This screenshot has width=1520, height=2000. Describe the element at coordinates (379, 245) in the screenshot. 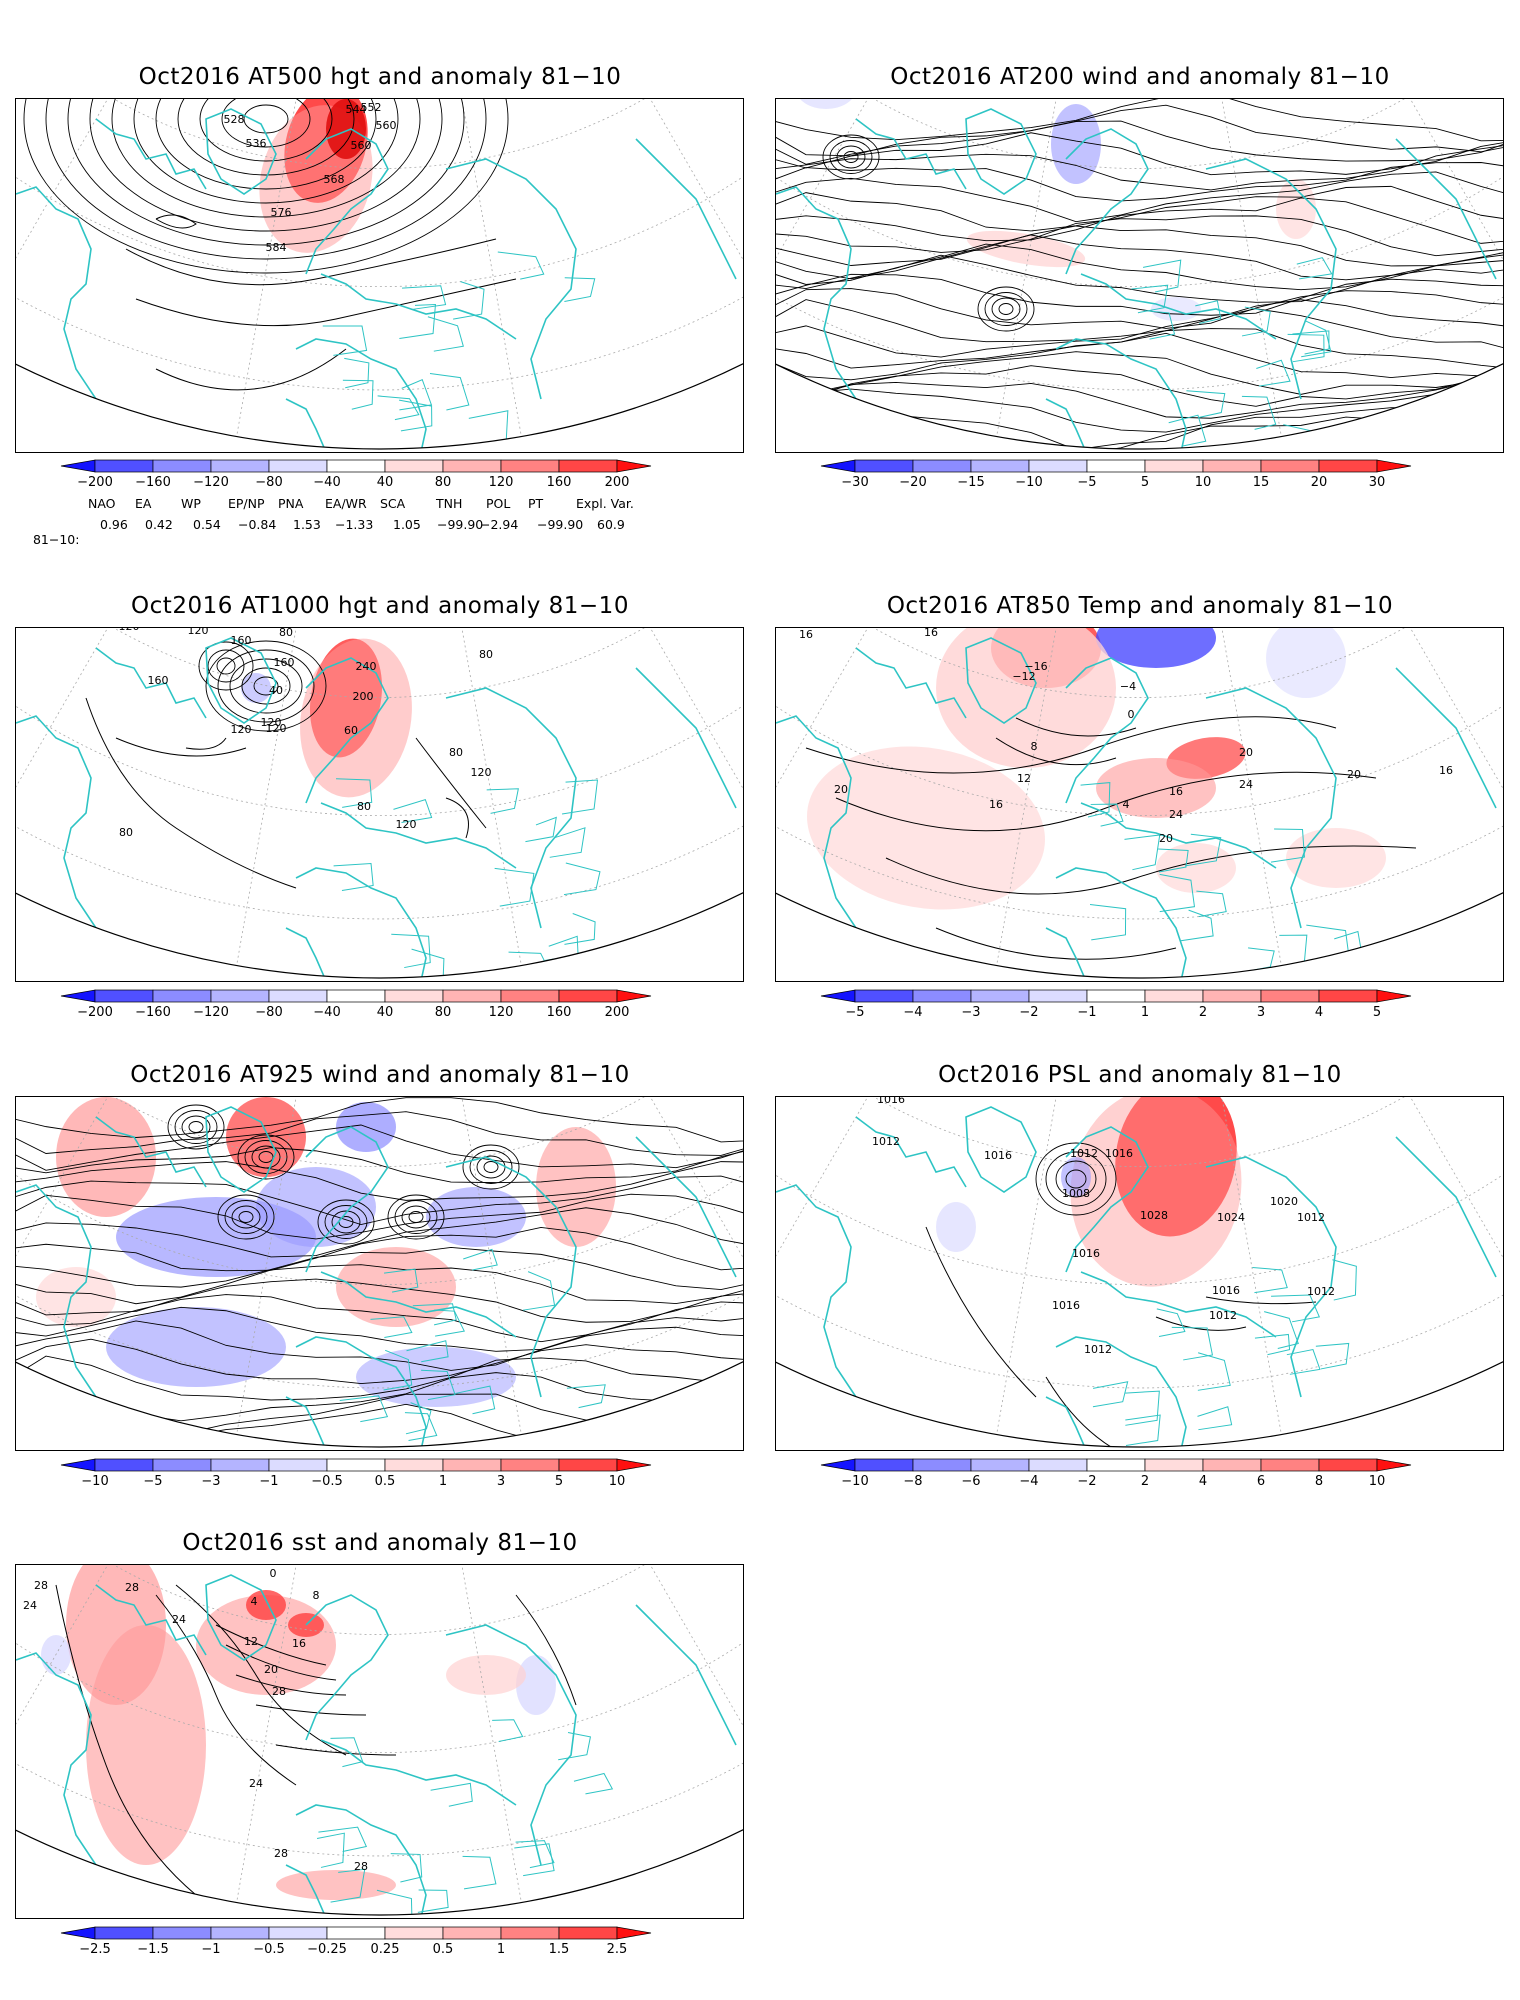

I see `latitude-line` at that location.